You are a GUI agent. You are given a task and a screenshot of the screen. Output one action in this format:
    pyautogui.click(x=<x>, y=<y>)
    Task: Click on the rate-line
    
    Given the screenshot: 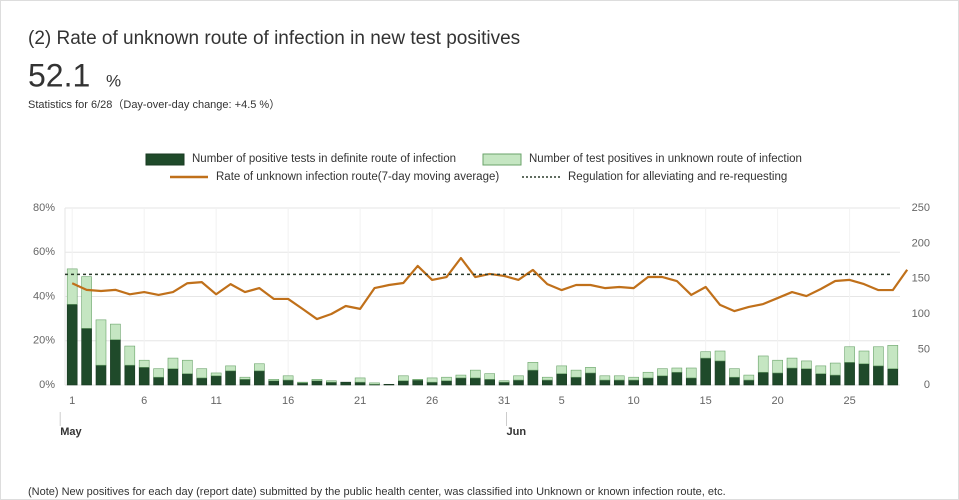 What is the action you would take?
    pyautogui.click(x=490, y=288)
    